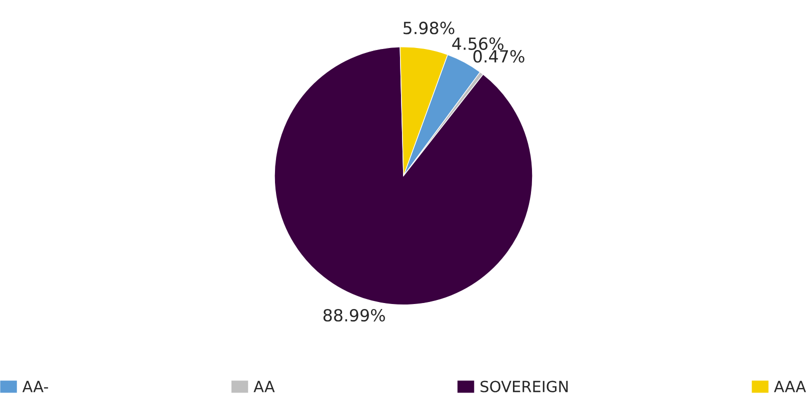  Describe the element at coordinates (429, 28) in the screenshot. I see `data-label: 5.98%` at that location.